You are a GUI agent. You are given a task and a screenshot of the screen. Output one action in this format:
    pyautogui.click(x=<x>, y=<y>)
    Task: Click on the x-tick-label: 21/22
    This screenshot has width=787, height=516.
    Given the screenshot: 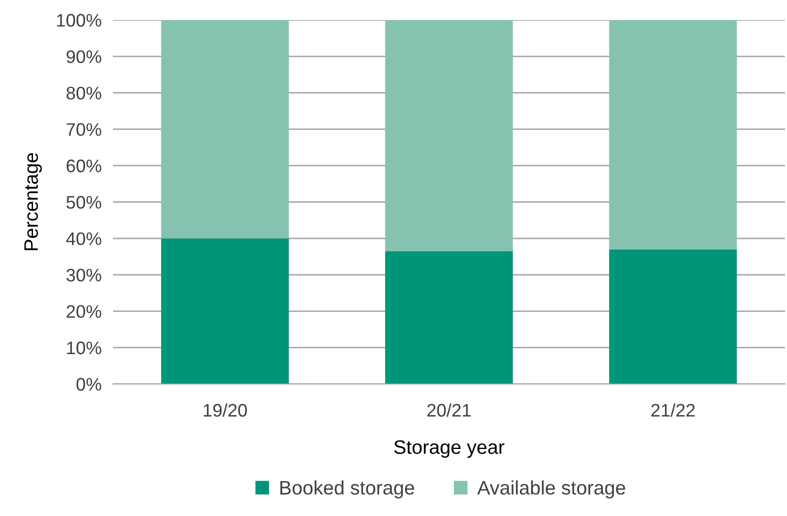 What is the action you would take?
    pyautogui.click(x=673, y=410)
    